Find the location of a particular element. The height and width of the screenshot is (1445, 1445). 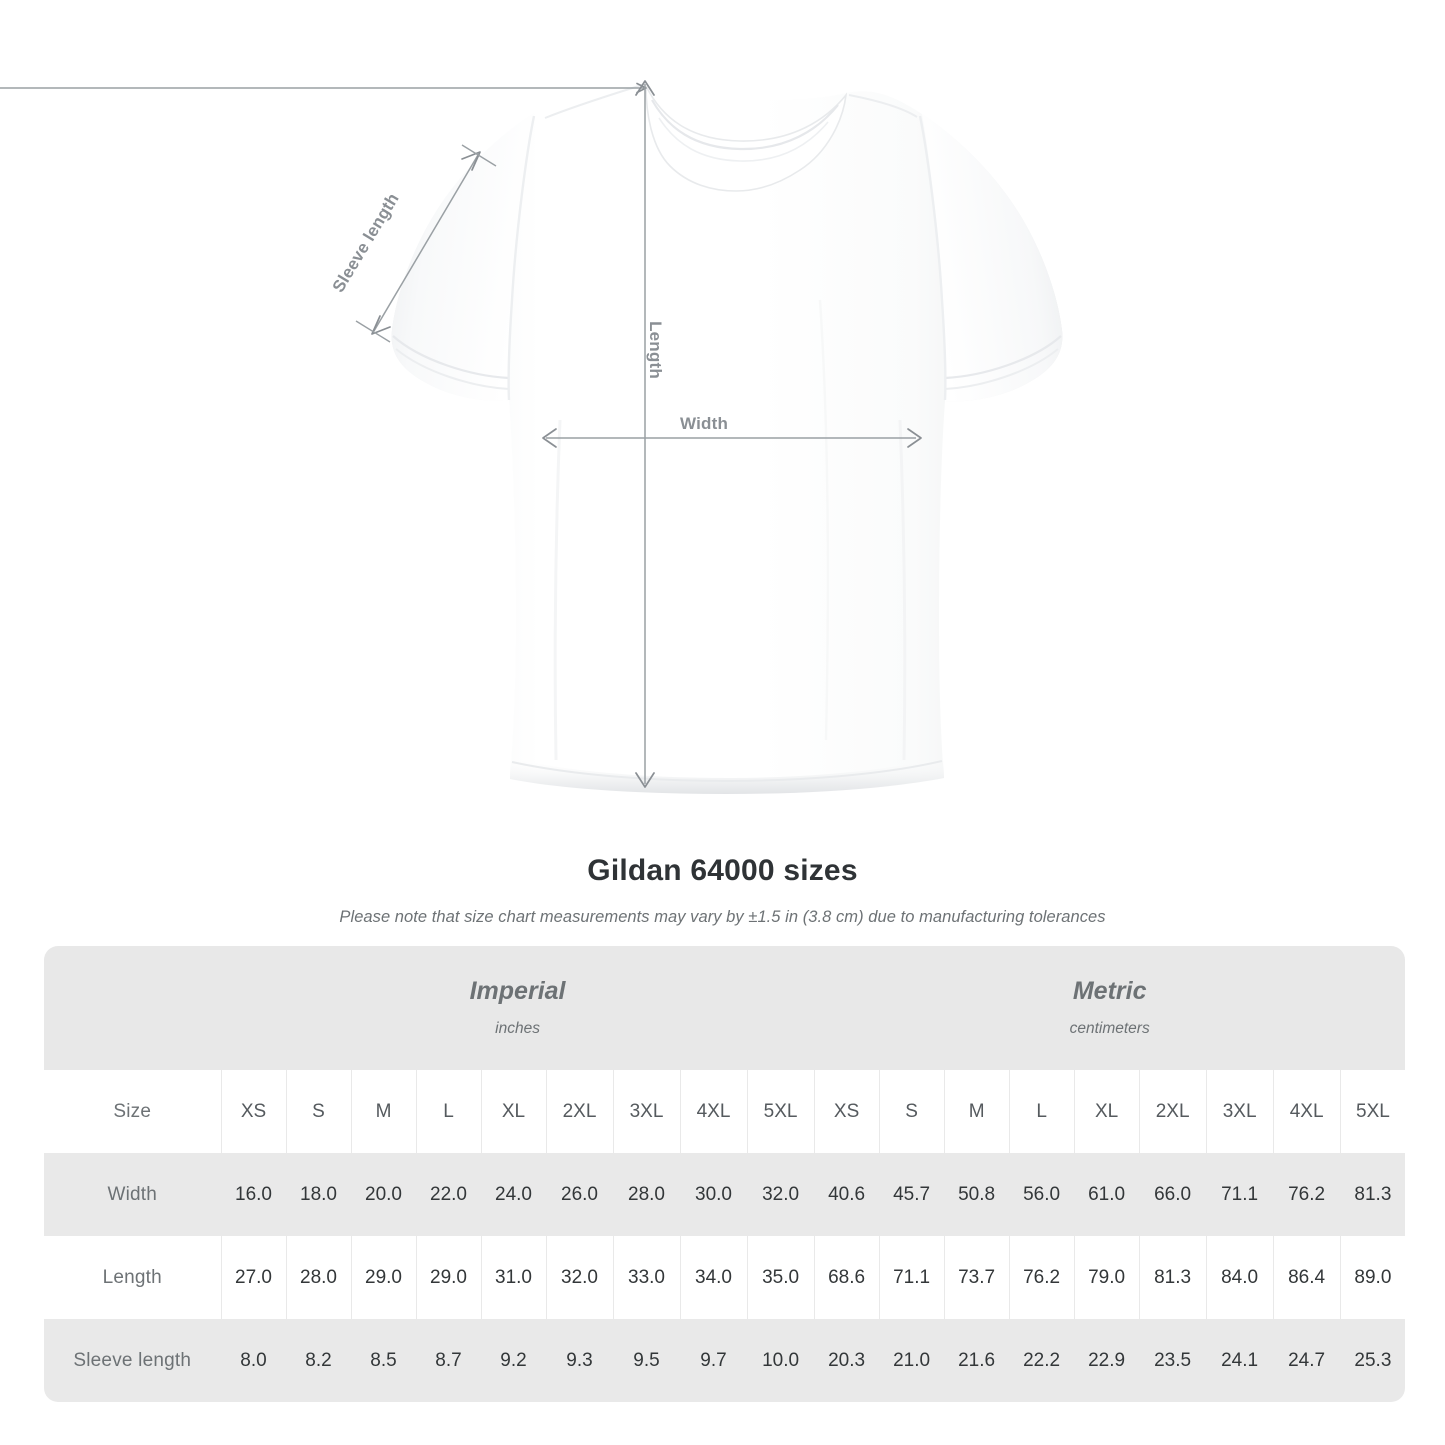

bottom-hem is located at coordinates (727, 775).